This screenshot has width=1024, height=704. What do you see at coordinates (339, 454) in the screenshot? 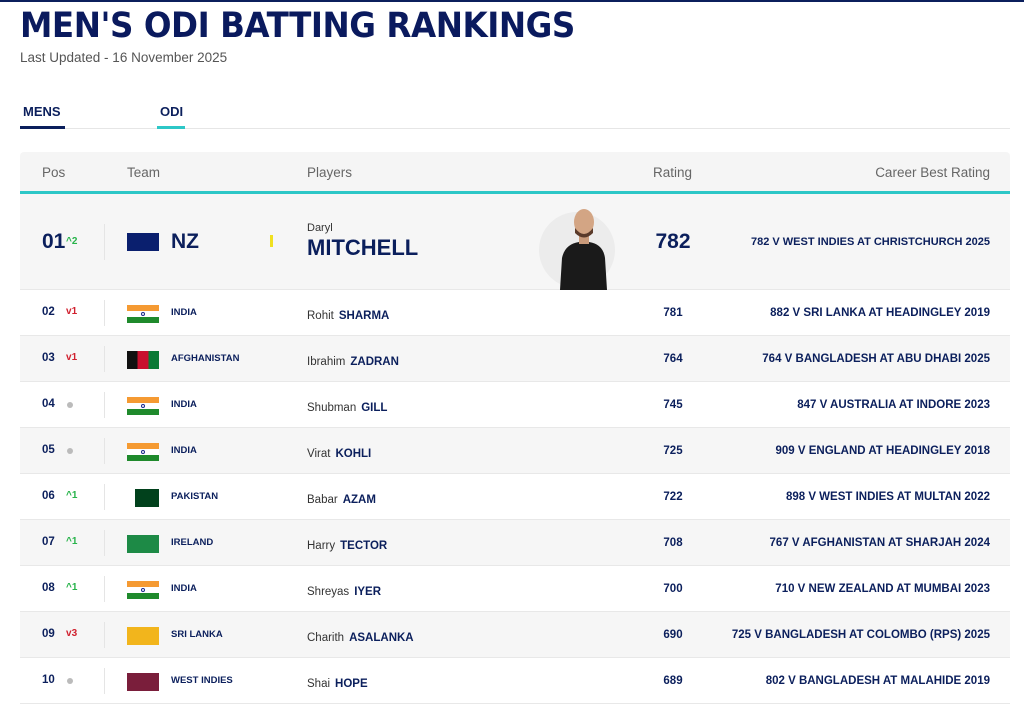
I see `player-name: Virat KOHLI` at bounding box center [339, 454].